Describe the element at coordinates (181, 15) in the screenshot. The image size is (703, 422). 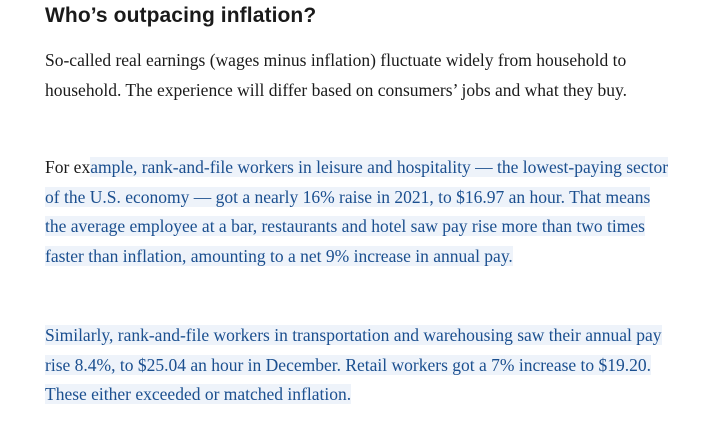
I see `section-heading: Who’s outpacing inflation?` at that location.